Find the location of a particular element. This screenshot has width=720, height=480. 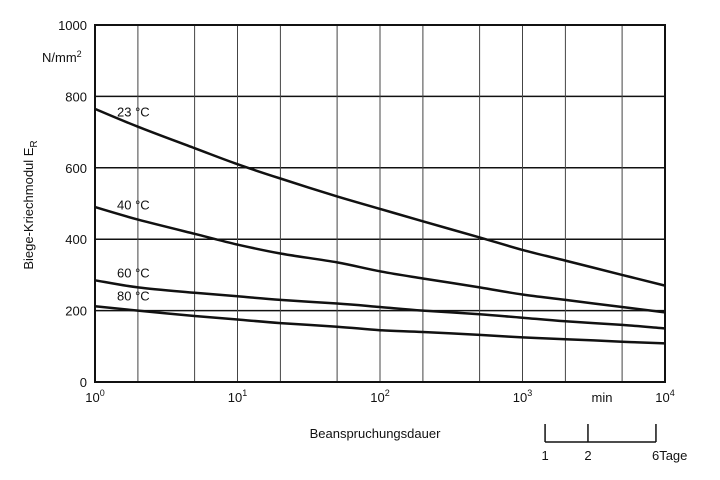

x-axis-unit: min is located at coordinates (602, 397).